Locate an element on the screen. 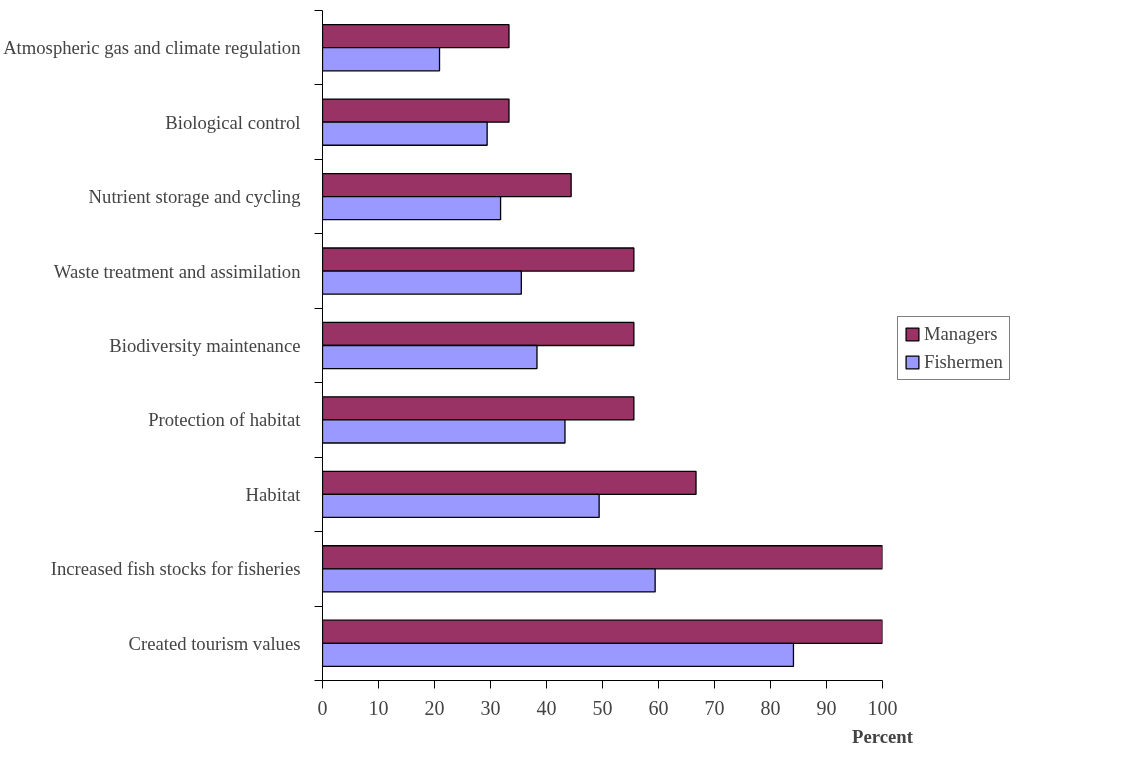 This screenshot has height=776, width=1133. y-tick-label: Created tourism values is located at coordinates (214, 643).